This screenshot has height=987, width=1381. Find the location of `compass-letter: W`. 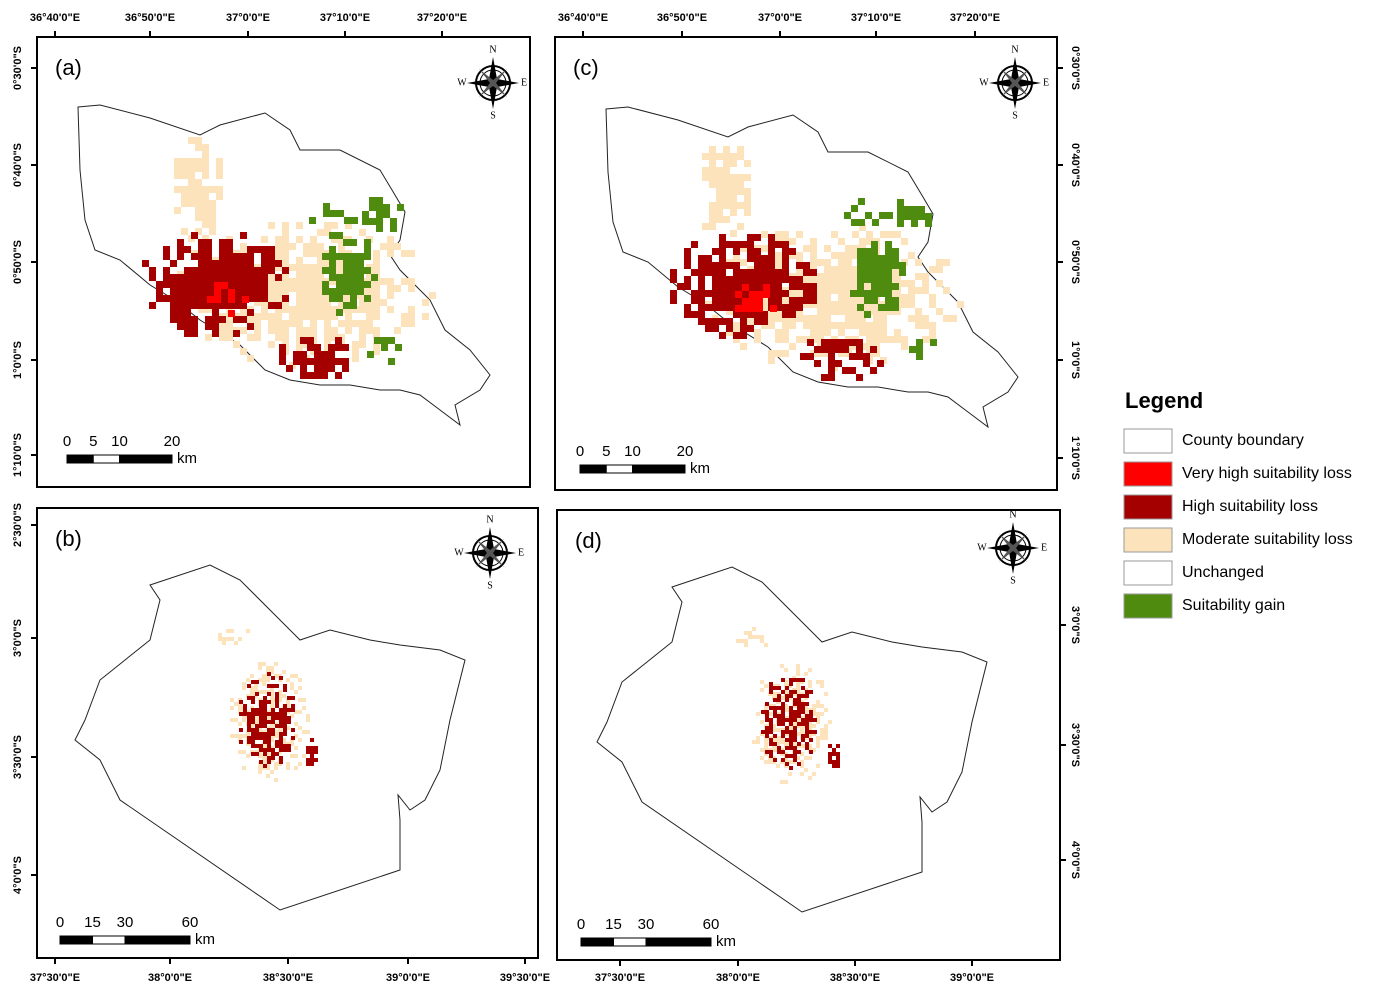

compass-letter: W is located at coordinates (459, 552).